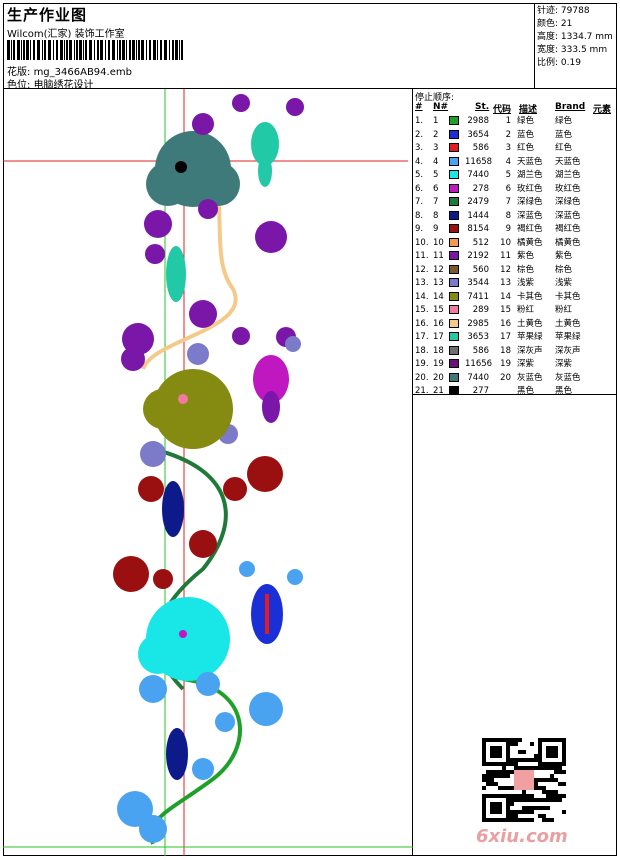 The image size is (620, 860). What do you see at coordinates (419, 215) in the screenshot?
I see `row-index: 8.` at bounding box center [419, 215].